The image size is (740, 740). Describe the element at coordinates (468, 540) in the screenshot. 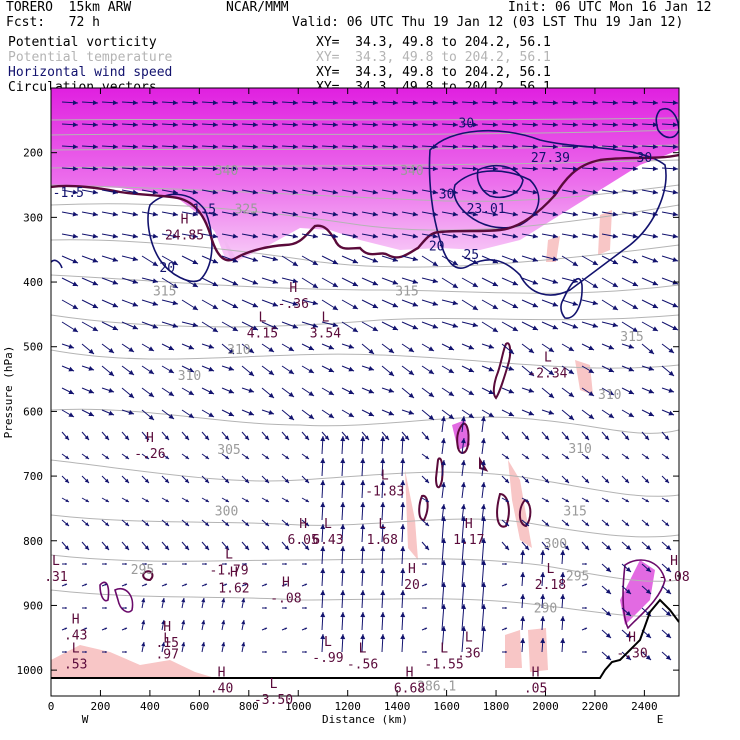

I see `pv-extremum-value: 1.17` at that location.